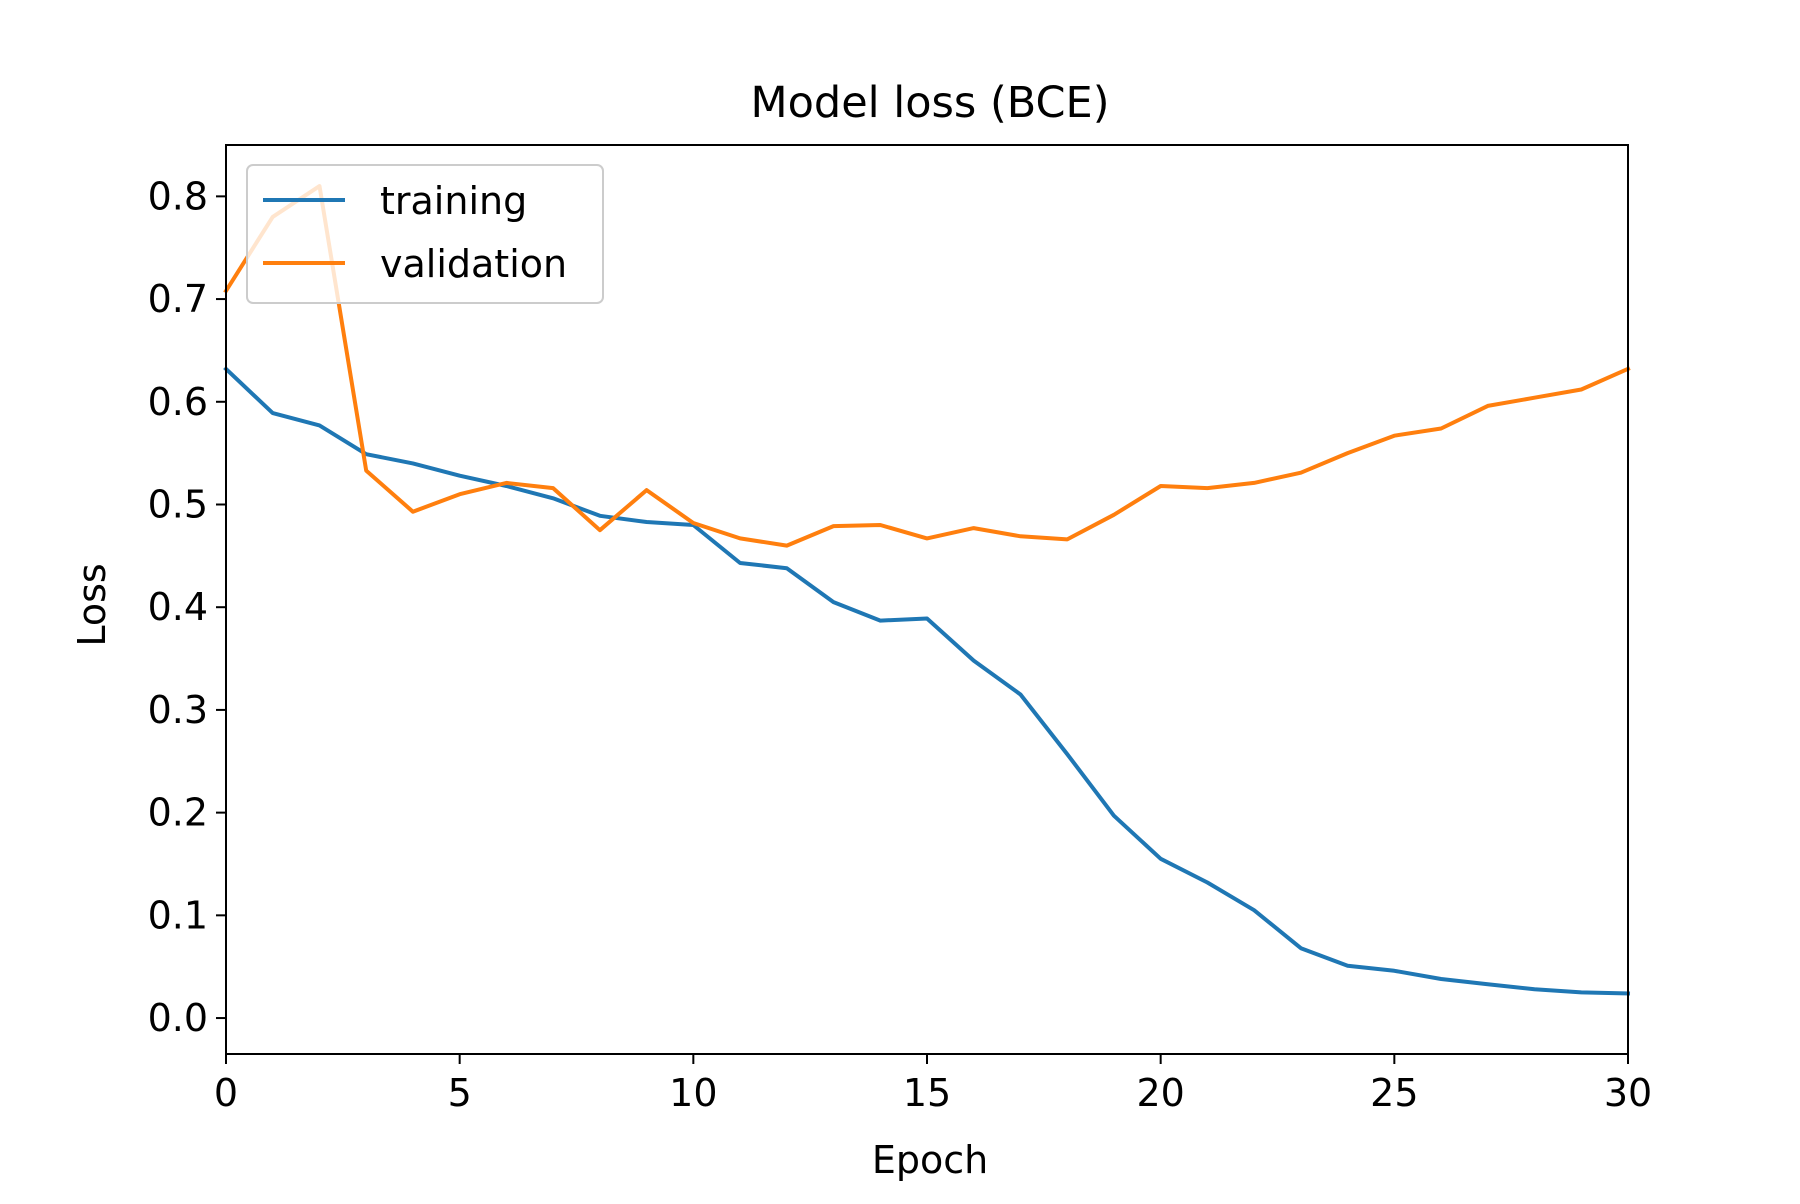 This screenshot has height=1204, width=1800. I want to click on x-tick-label: 0, so click(226, 1093).